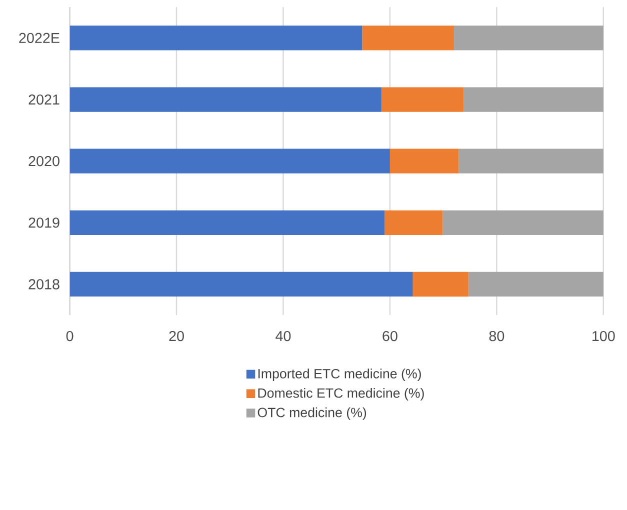 This screenshot has width=627, height=510. I want to click on x-tick-label: 40, so click(283, 336).